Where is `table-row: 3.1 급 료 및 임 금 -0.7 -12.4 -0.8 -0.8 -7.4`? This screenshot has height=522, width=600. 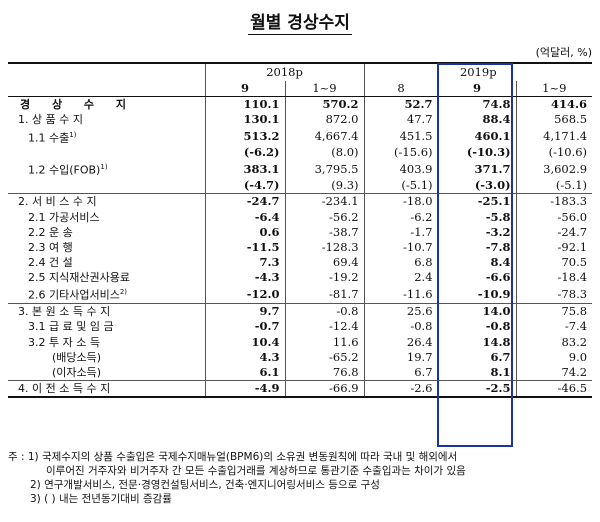 table-row: 3.1 급 료 및 임 금 -0.7 -12.4 -0.8 -0.8 -7.4 is located at coordinates (300, 327).